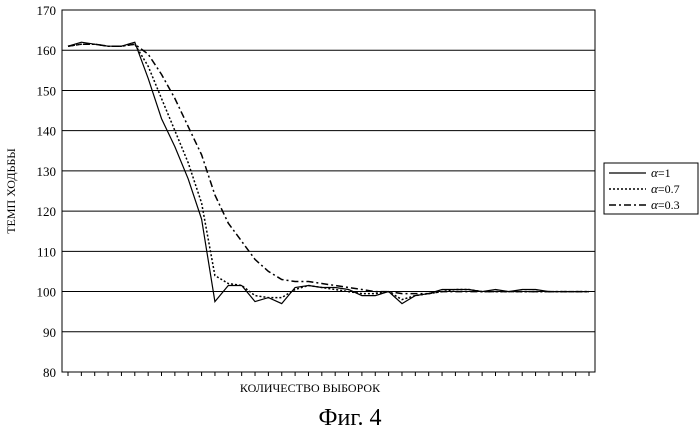 Image resolution: width=700 pixels, height=434 pixels. What do you see at coordinates (665, 204) in the screenshot?
I see `legend-label: α=0.3` at bounding box center [665, 204].